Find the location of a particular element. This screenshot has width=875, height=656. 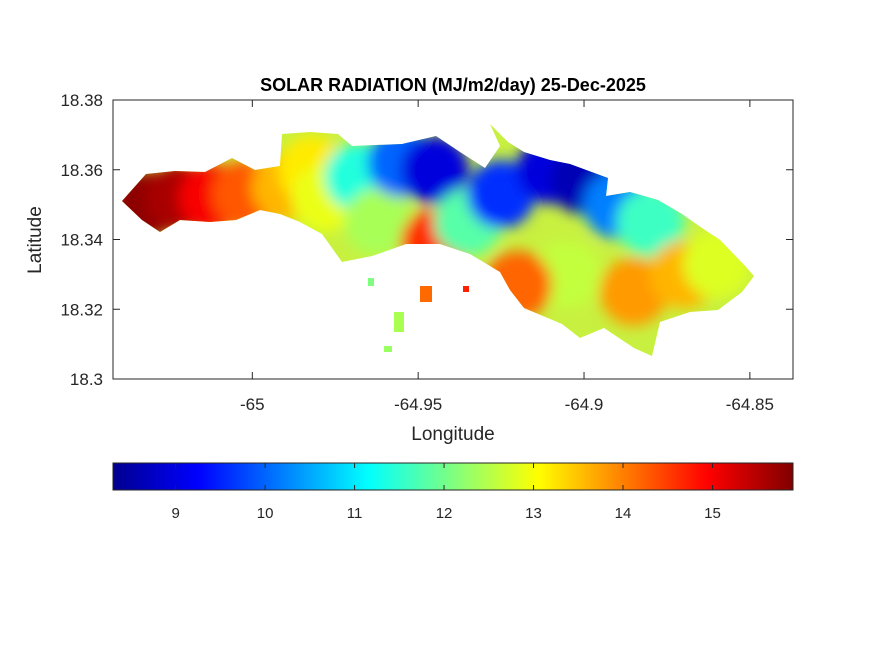

colorbar-gradient is located at coordinates (453, 476).